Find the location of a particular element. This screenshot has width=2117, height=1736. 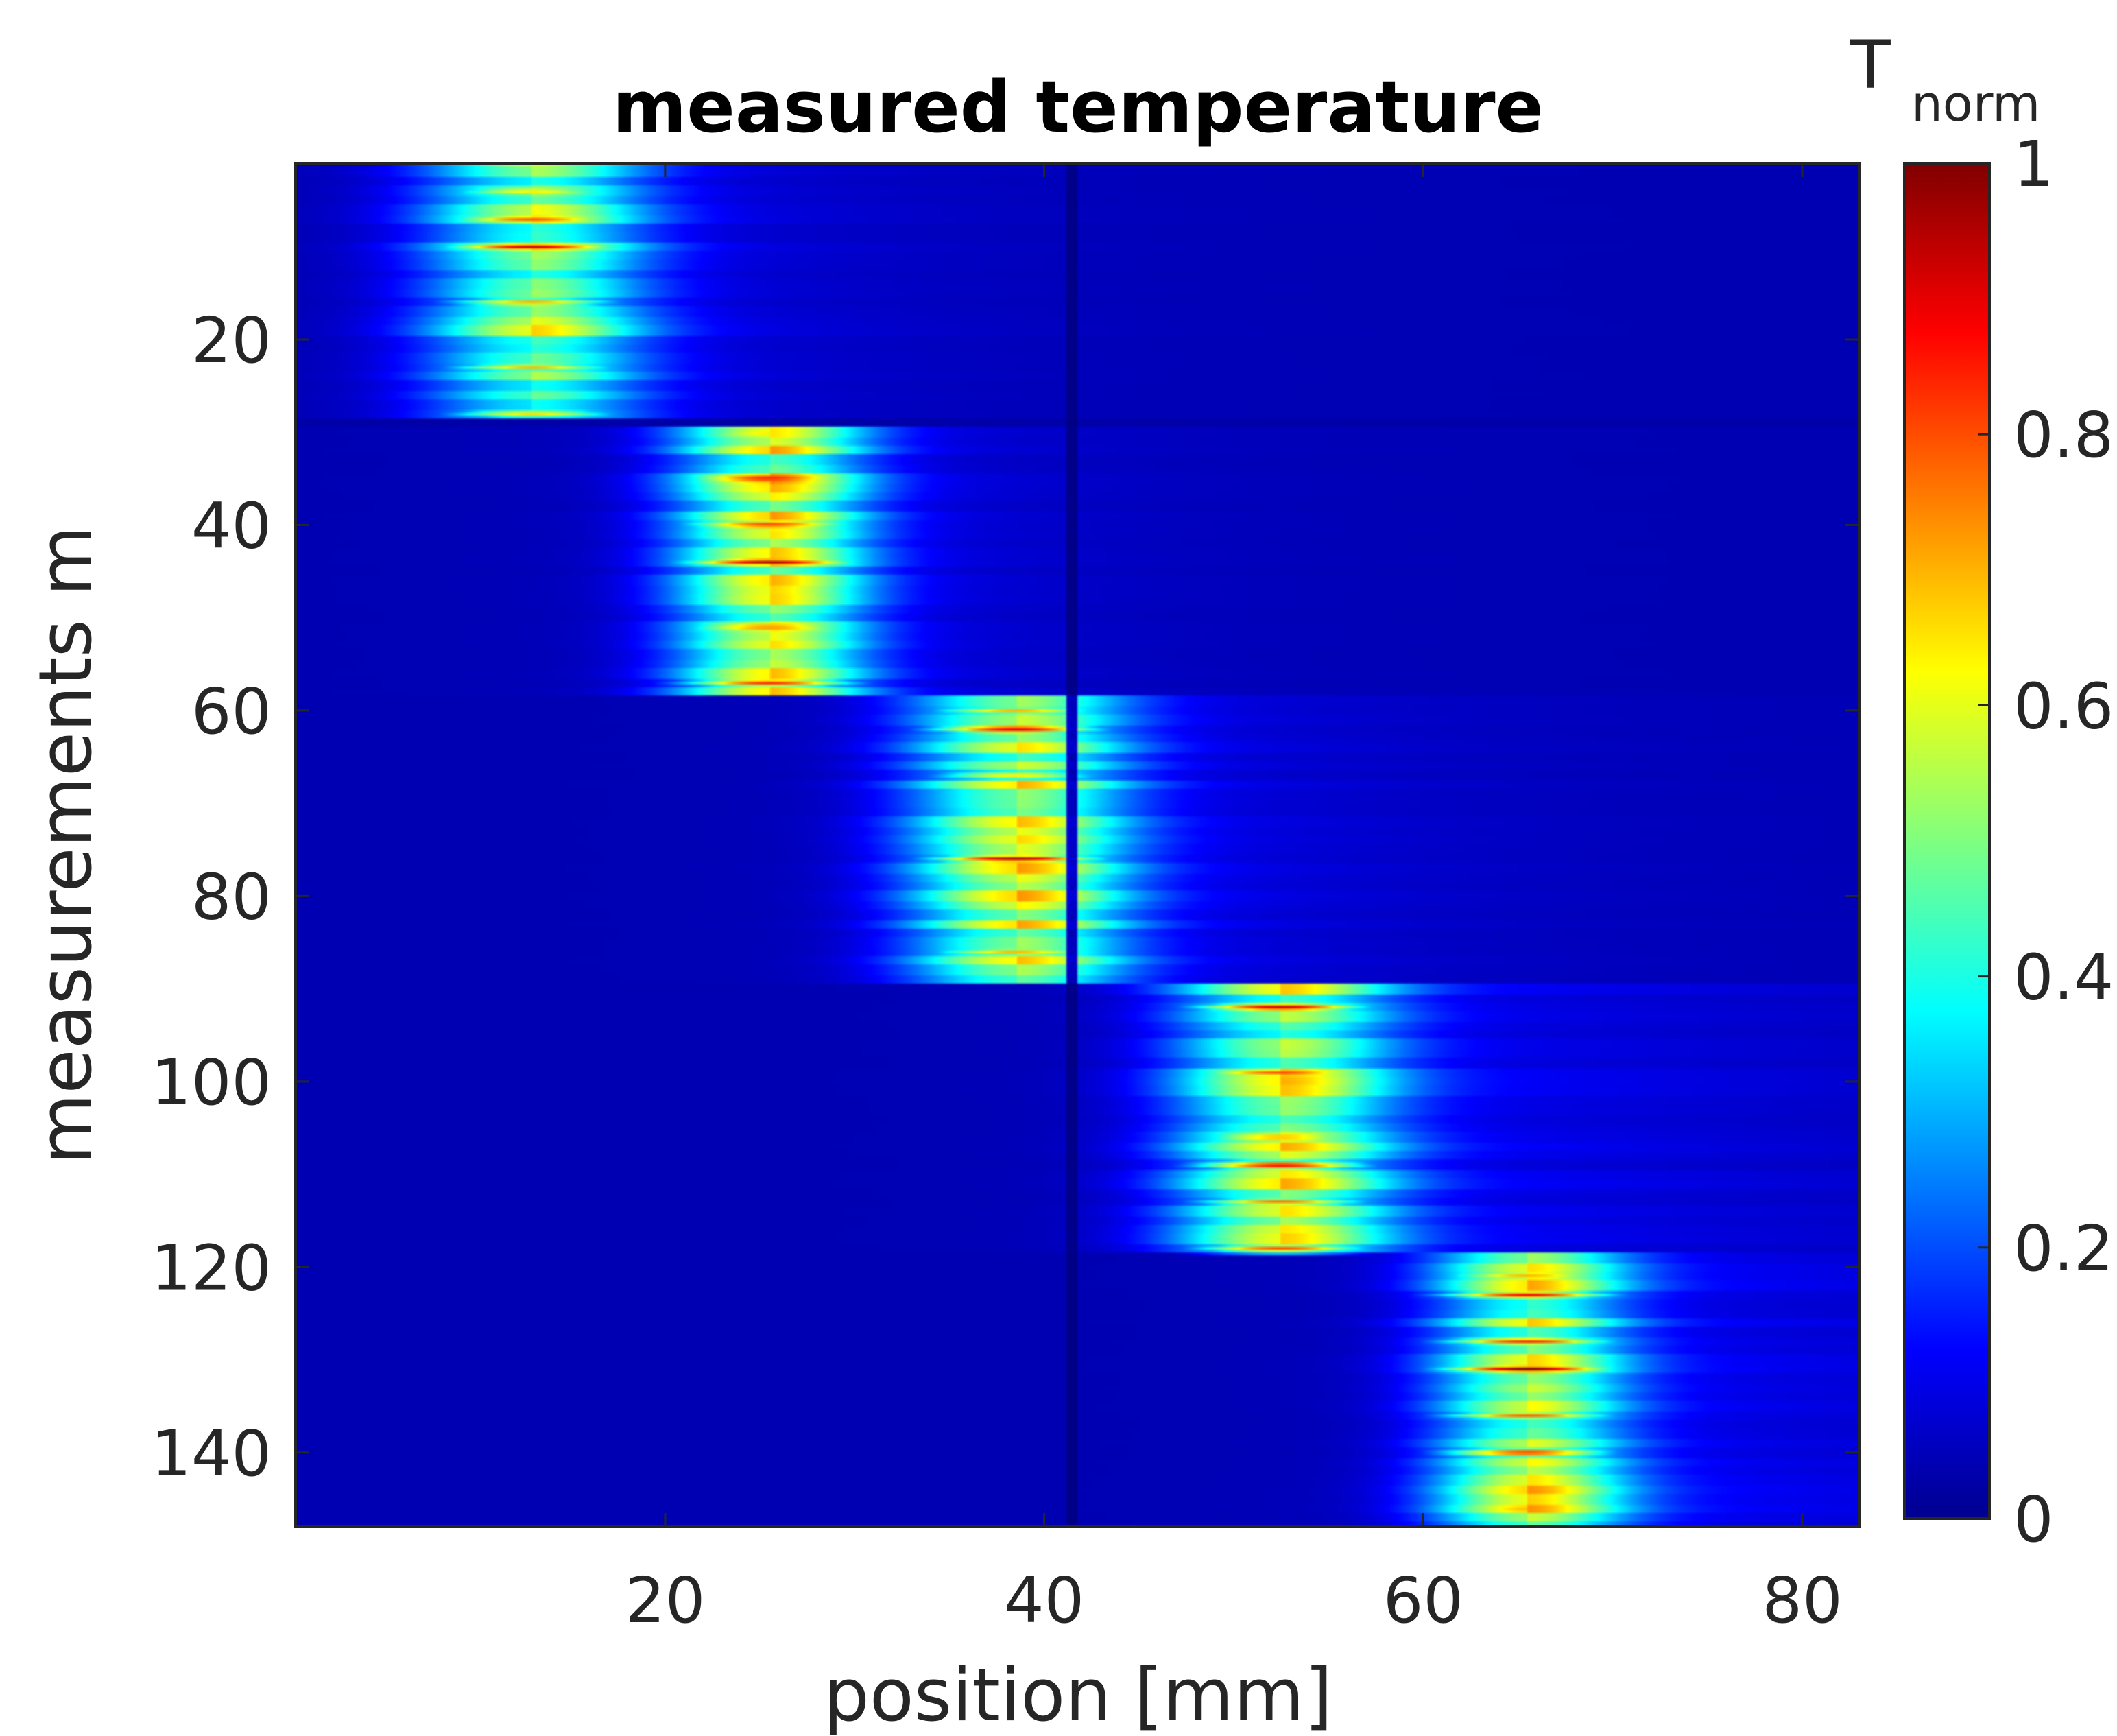

colorbar-tick-label: 0.8 is located at coordinates (2063, 436).